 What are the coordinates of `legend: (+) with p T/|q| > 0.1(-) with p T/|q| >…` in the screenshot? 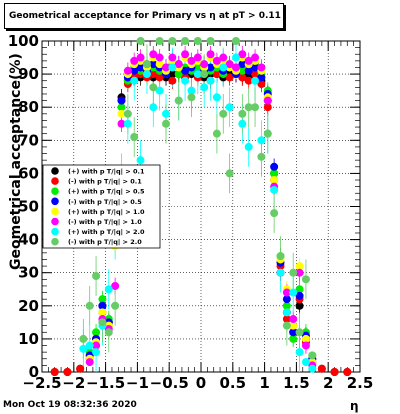 It's located at (101, 206).